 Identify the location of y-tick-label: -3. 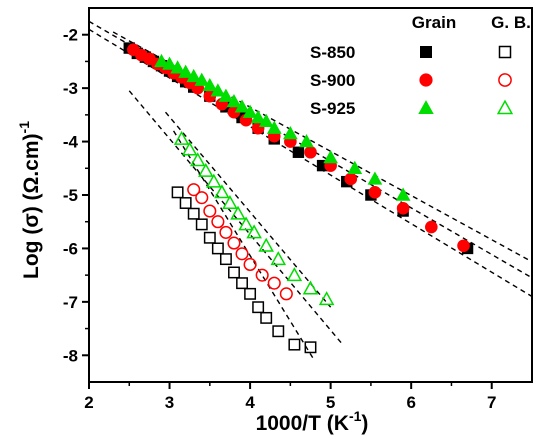
(70, 88).